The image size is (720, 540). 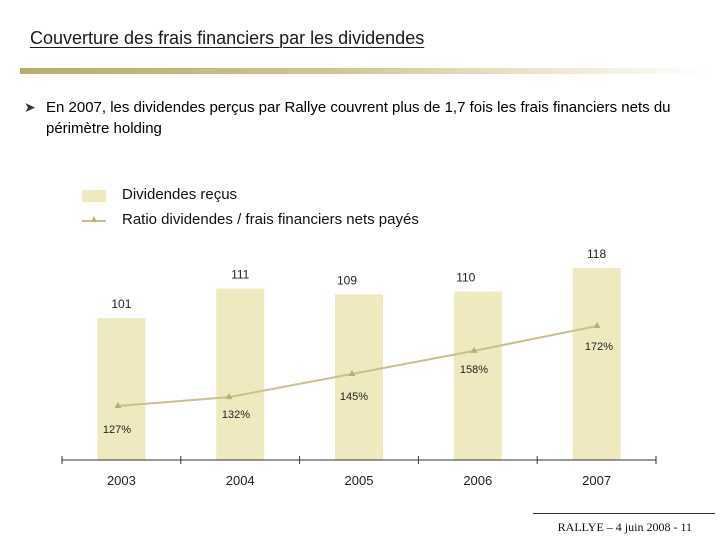 What do you see at coordinates (347, 280) in the screenshot?
I see `bar-value-label-2005: 109` at bounding box center [347, 280].